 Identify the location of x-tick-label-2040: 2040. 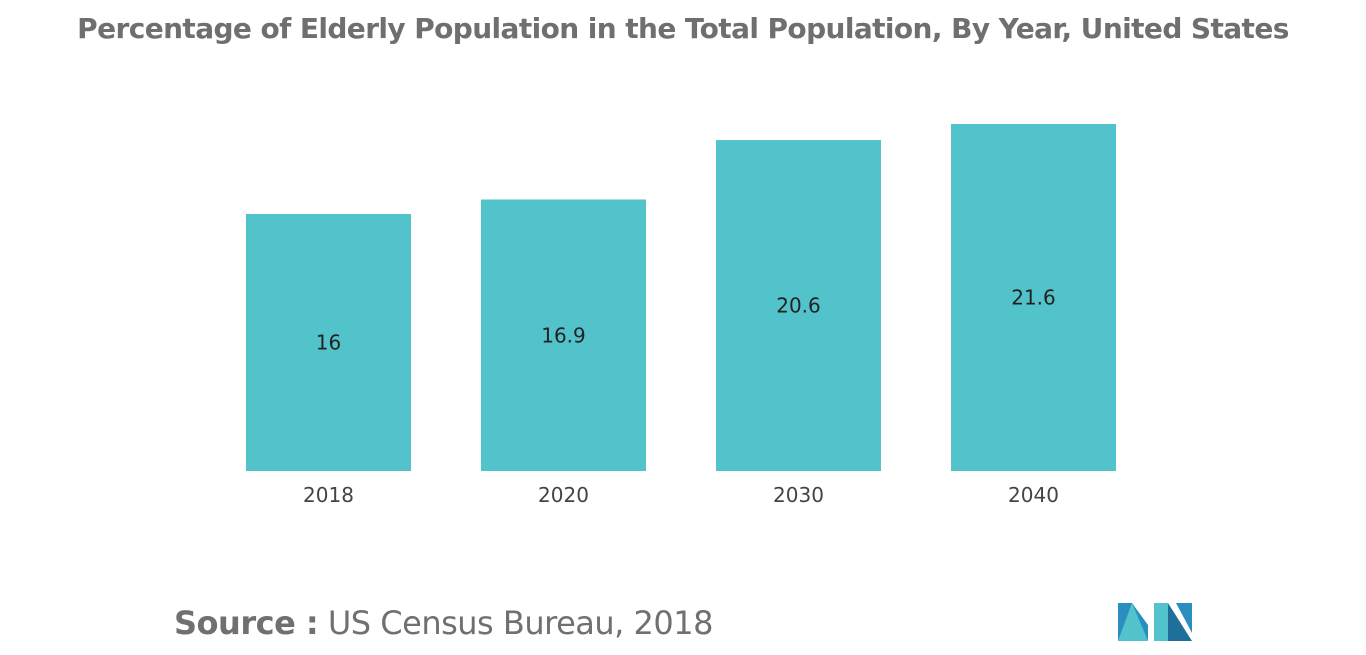
(1033, 495).